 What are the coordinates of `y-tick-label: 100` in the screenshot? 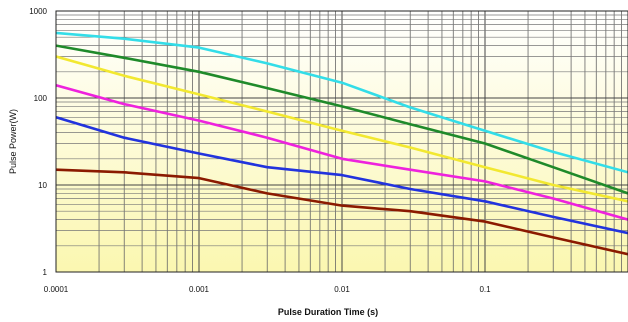 It's located at (41, 98).